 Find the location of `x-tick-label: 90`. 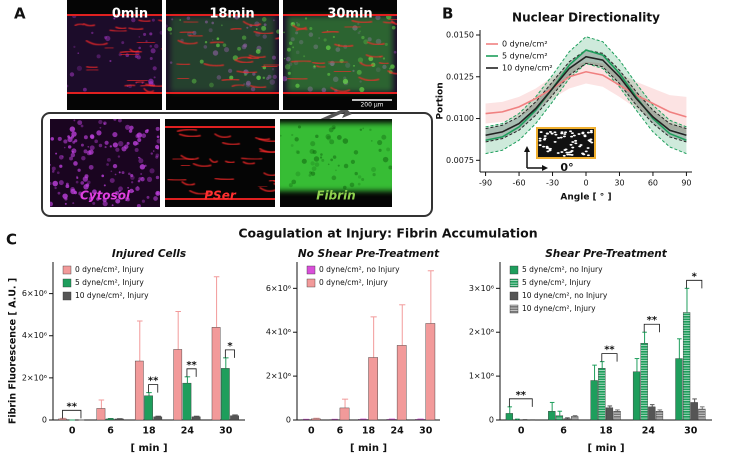

x-tick-label: 90 is located at coordinates (686, 183).